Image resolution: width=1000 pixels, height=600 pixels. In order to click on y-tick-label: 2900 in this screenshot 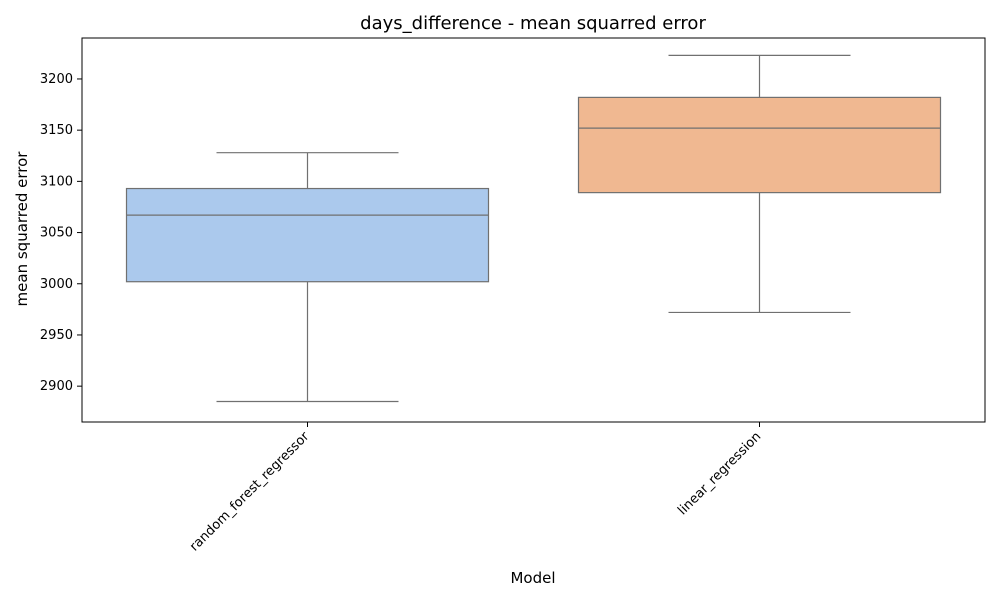, I will do `click(56, 386)`.